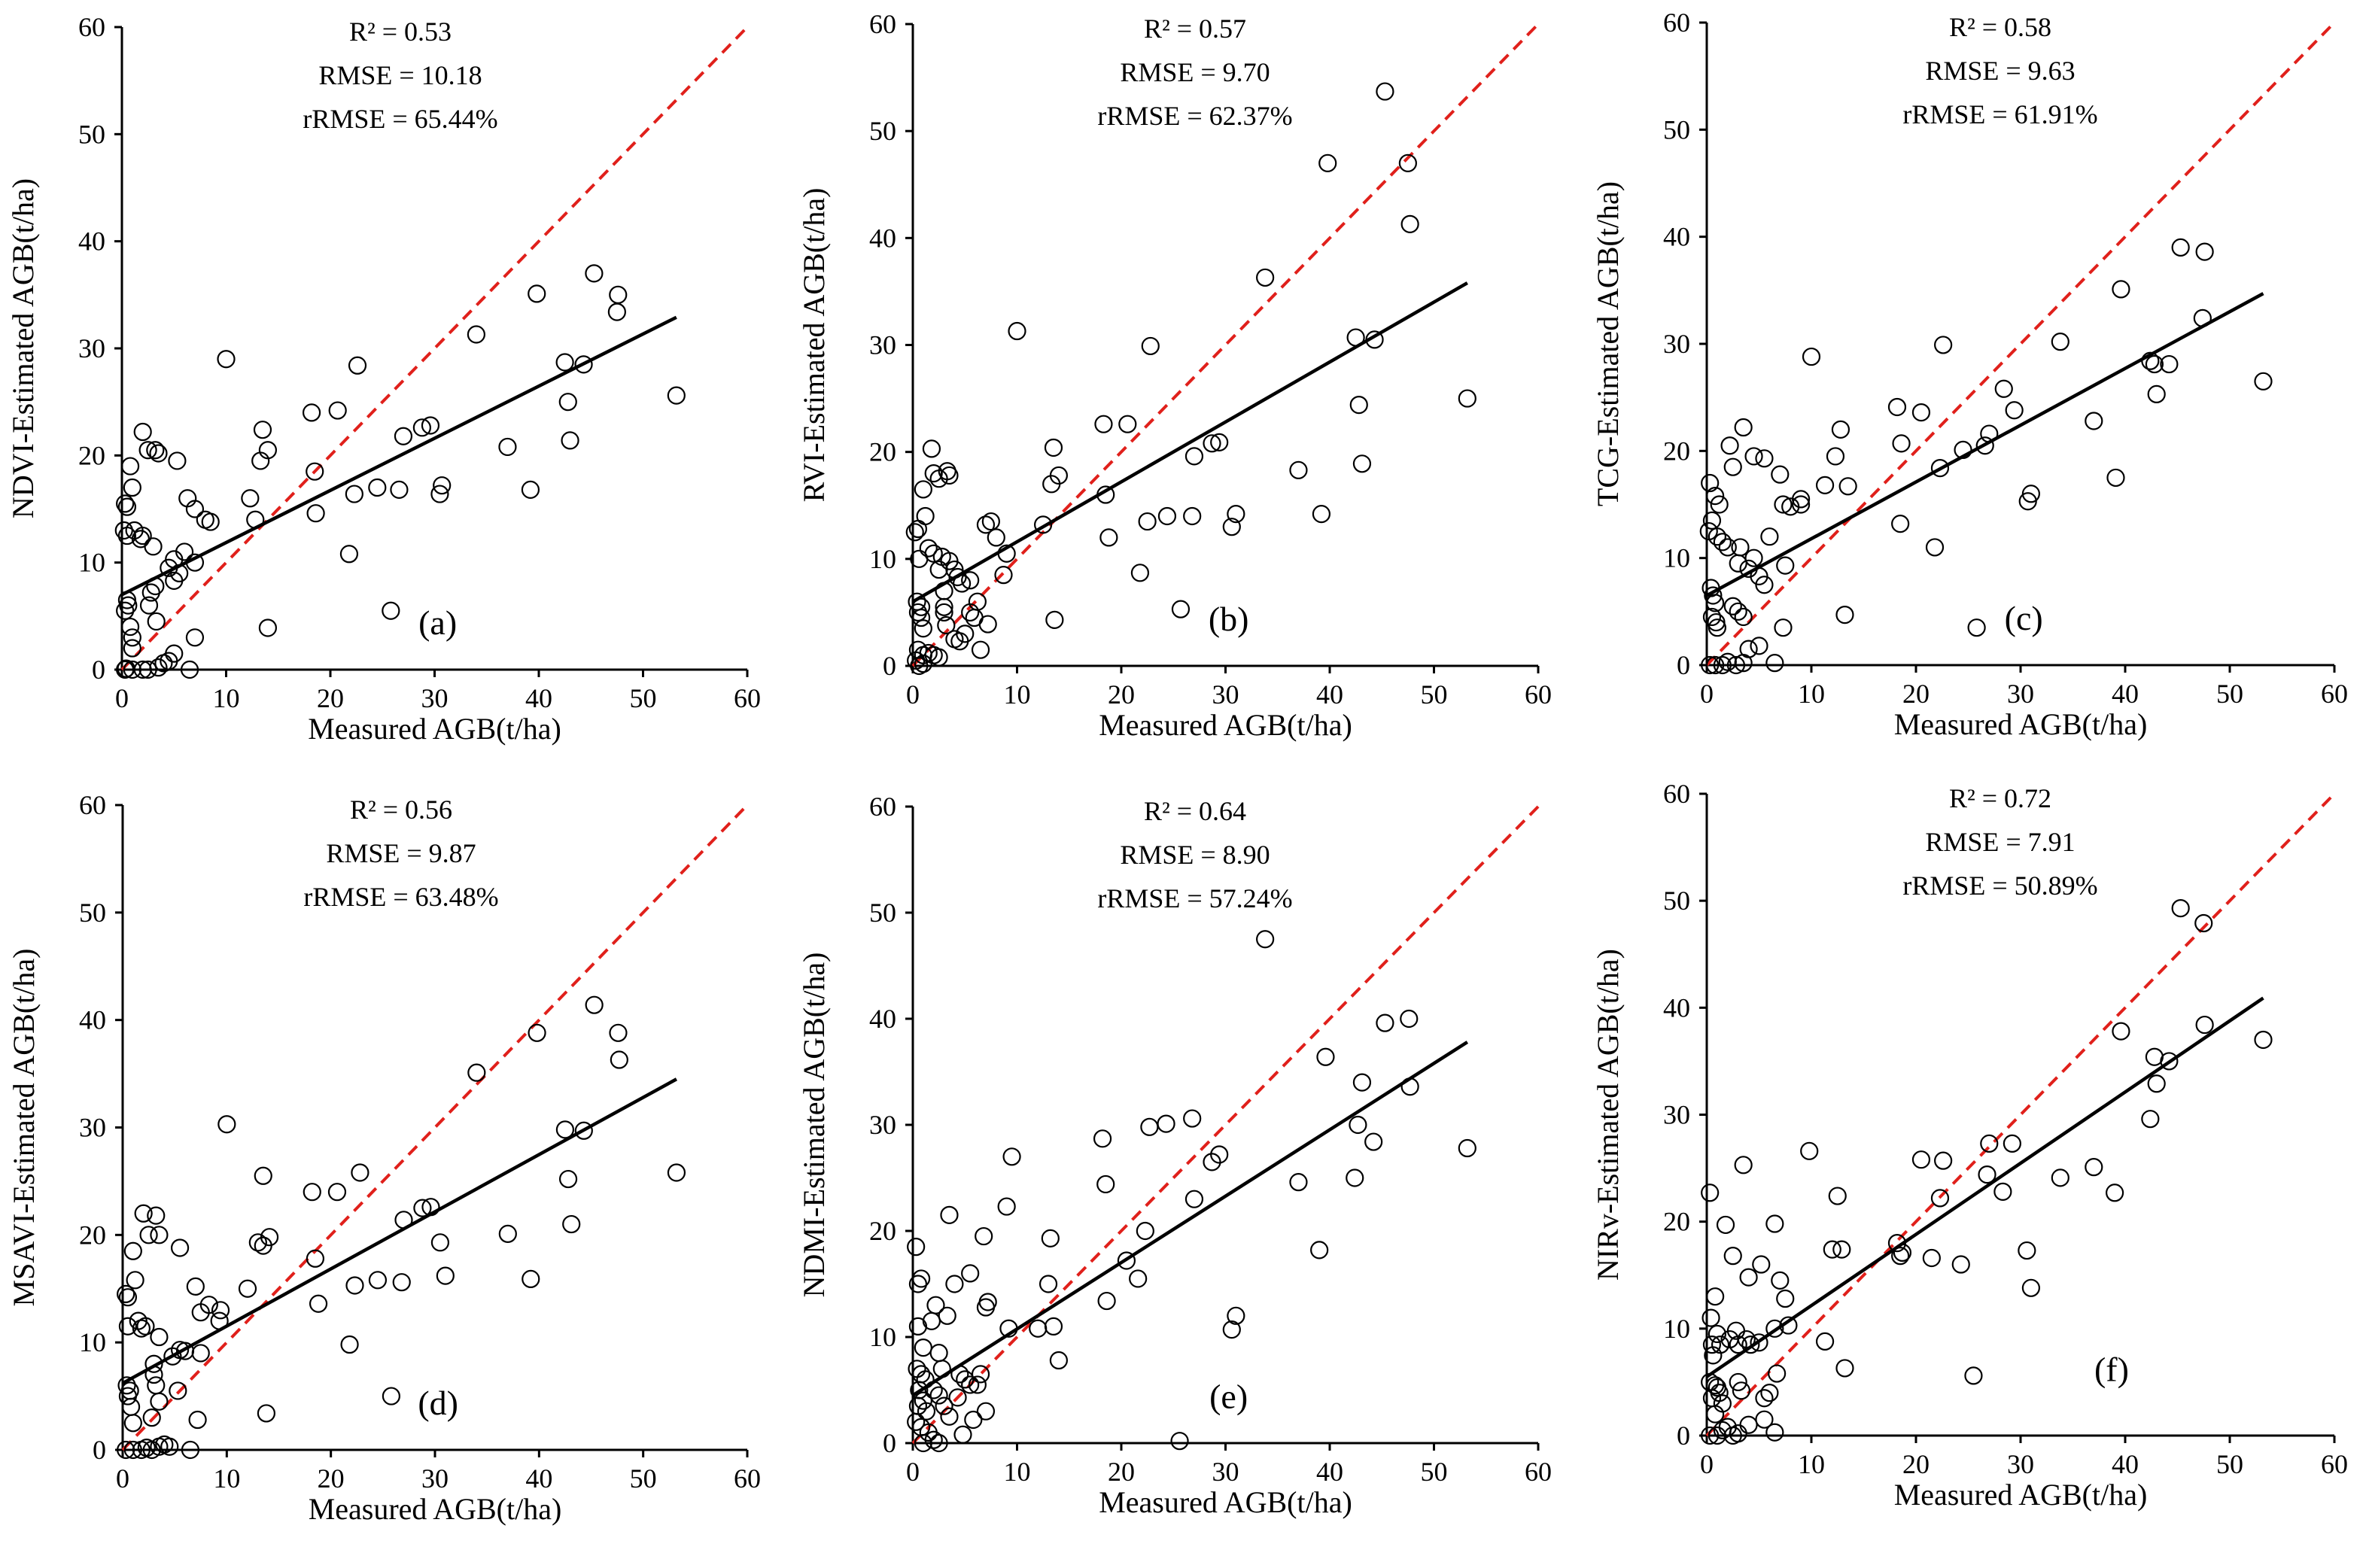 This screenshot has height=1568, width=2369. What do you see at coordinates (1608, 1115) in the screenshot?
I see `y-axis-title: NIRv-Estimated AGB(t/ha)` at bounding box center [1608, 1115].